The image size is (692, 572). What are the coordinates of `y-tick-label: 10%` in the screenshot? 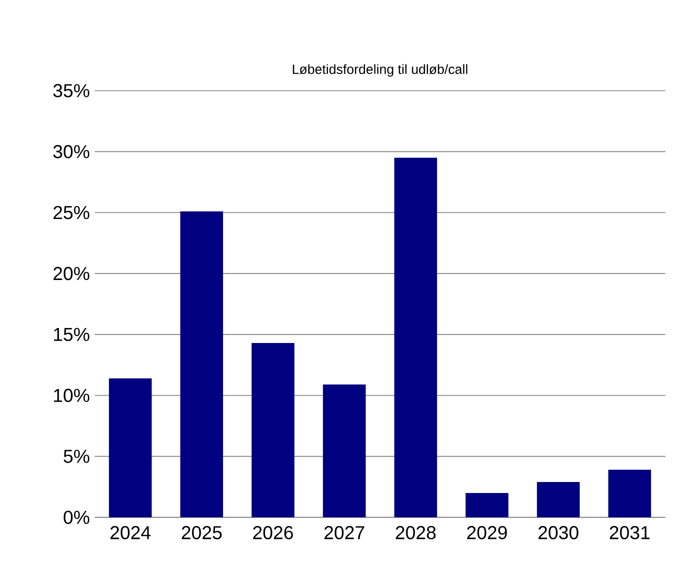 It's located at (72, 395).